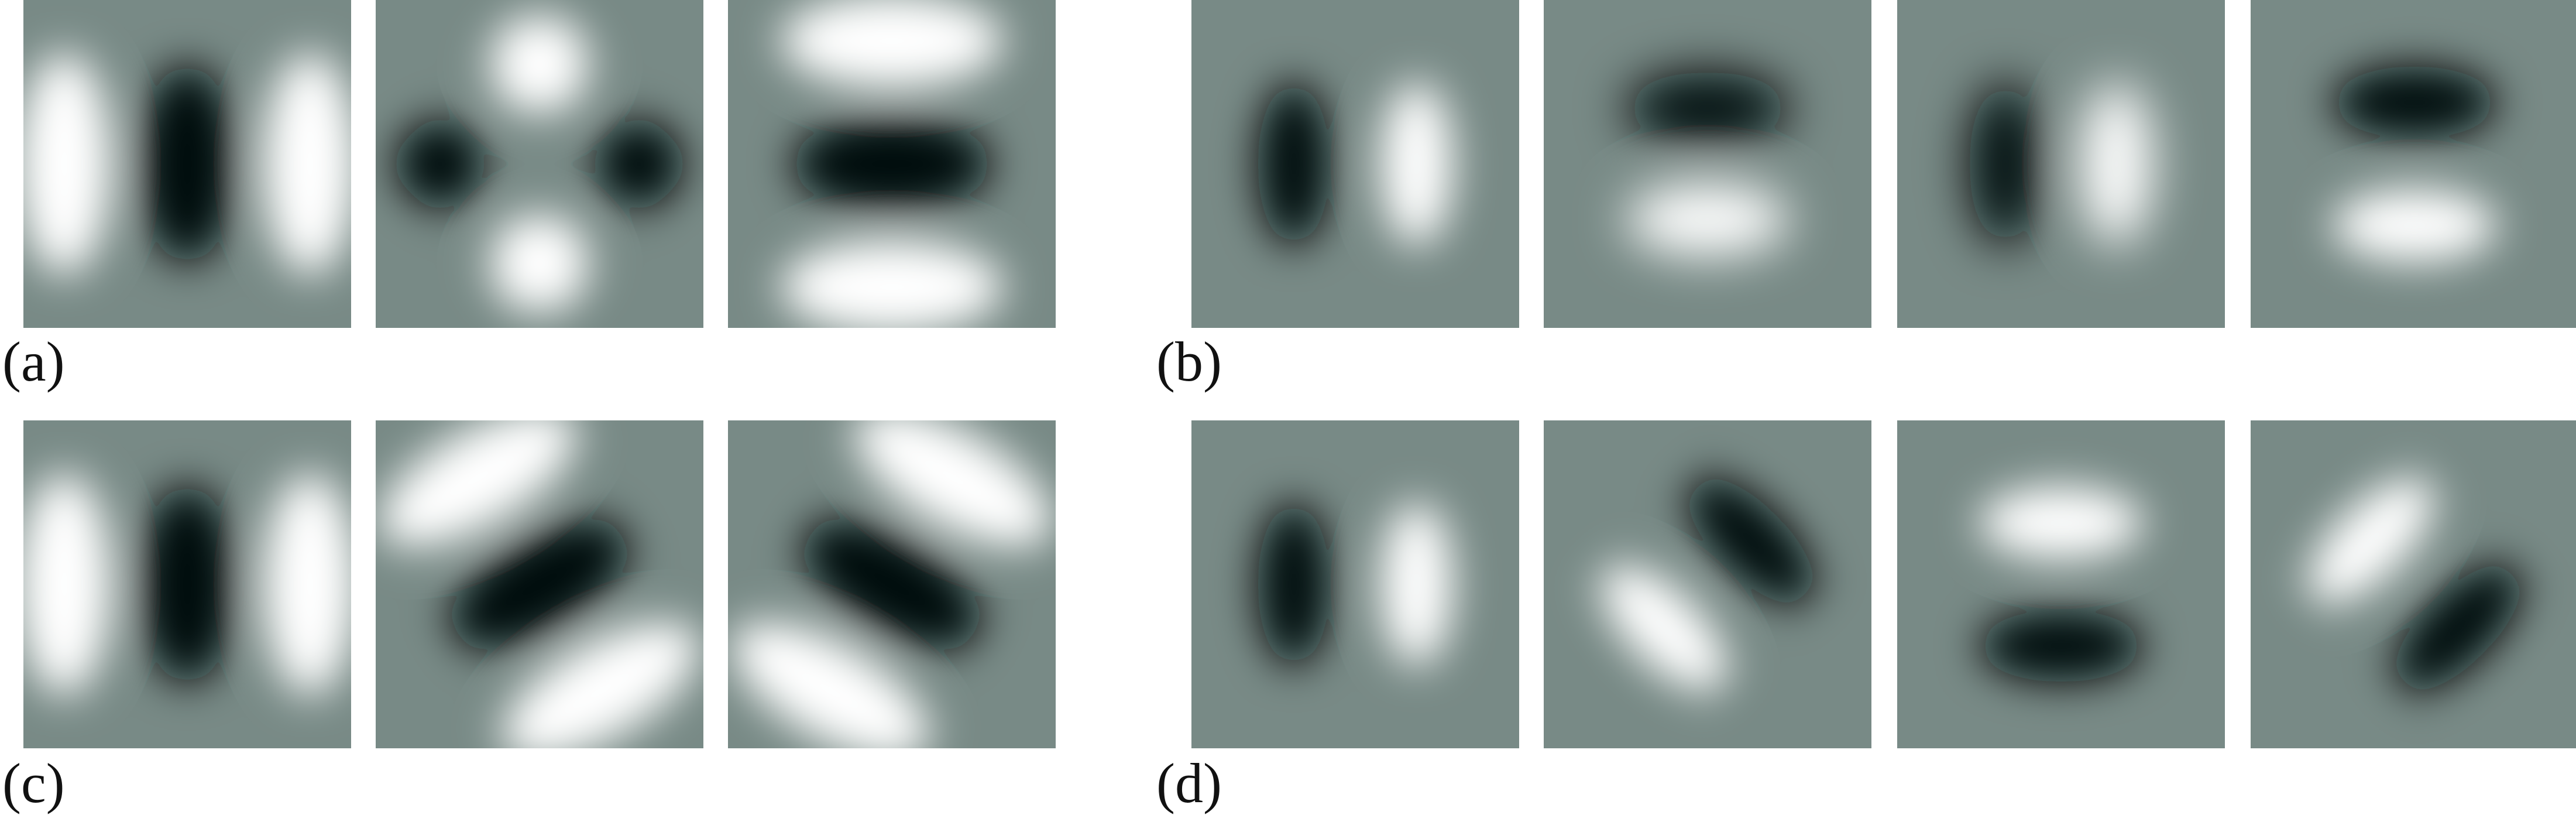 This screenshot has height=825, width=2576. What do you see at coordinates (33, 361) in the screenshot?
I see `panel-label-a: (a)` at bounding box center [33, 361].